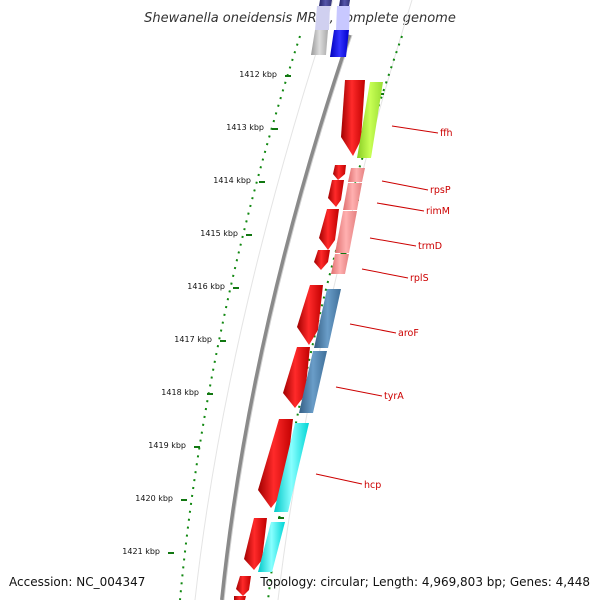 The width and height of the screenshot is (600, 600). Describe the element at coordinates (394, 396) in the screenshot. I see `gene-label-tyrA: tyrA` at that location.